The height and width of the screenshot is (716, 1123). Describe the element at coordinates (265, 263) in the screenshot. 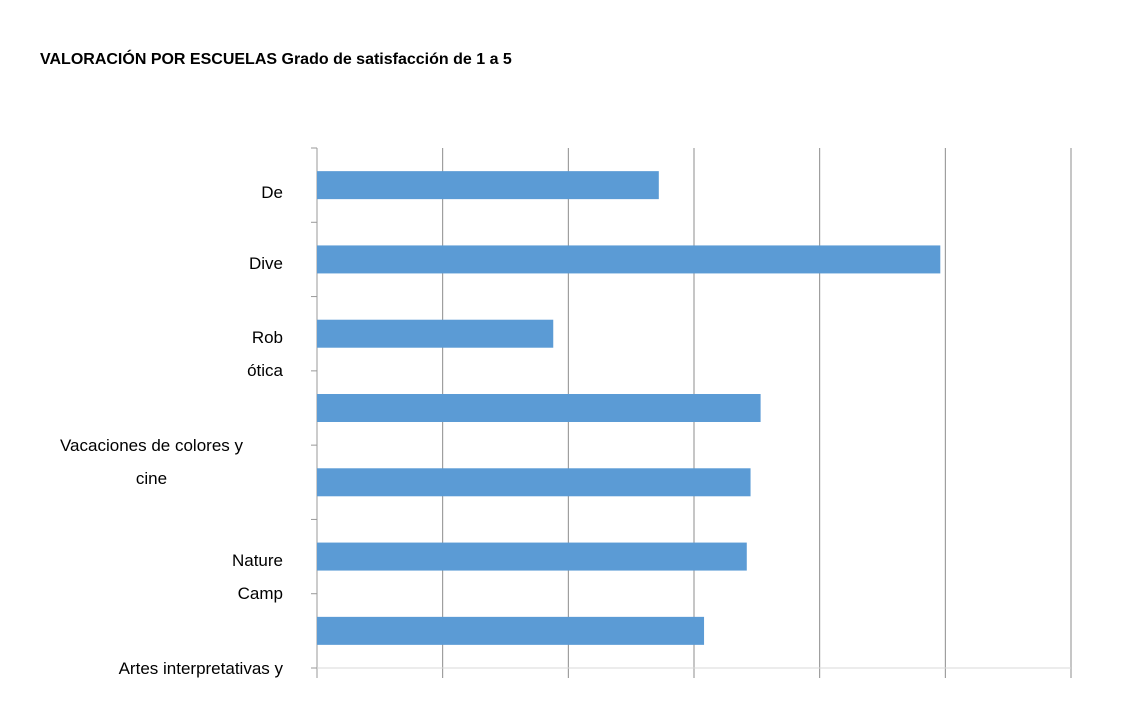

I see `y-tick-label: Dive` at that location.